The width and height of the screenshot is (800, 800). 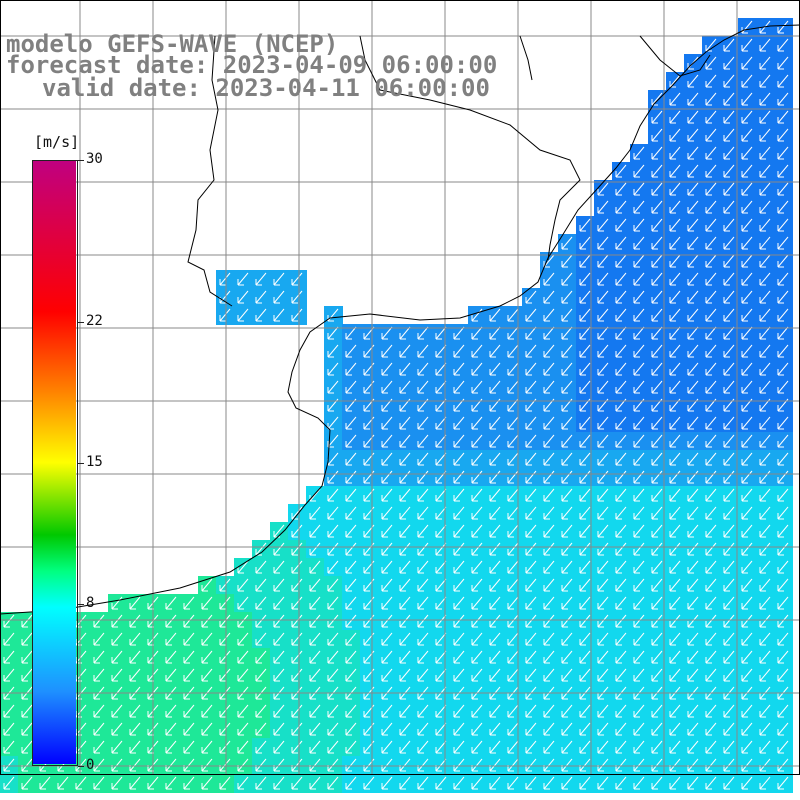 I want to click on colorbar-units: [m/s], so click(x=57, y=142).